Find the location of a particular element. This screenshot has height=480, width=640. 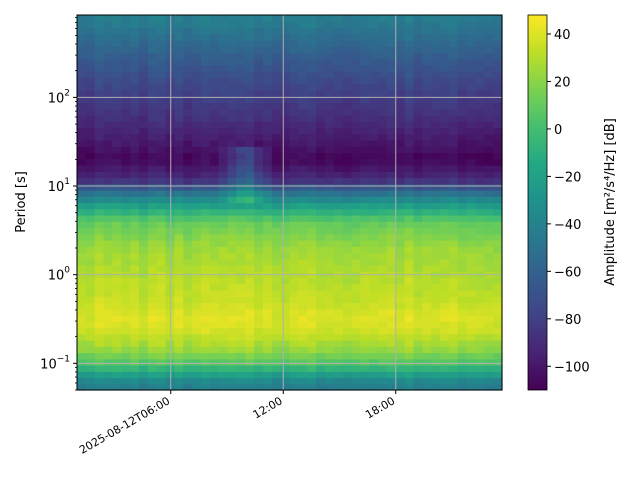

colorbar-tick-label: 20 is located at coordinates (562, 82).